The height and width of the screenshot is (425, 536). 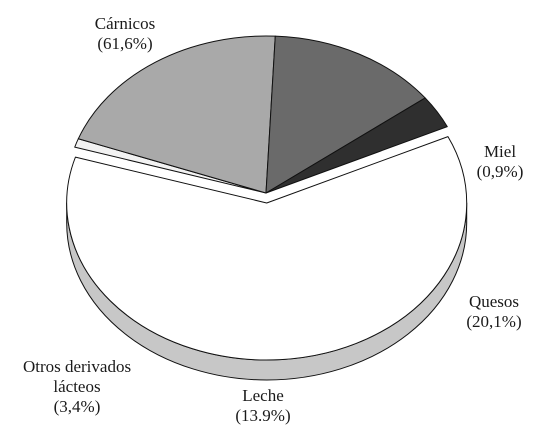 I want to click on pie-slice-leche, so click(x=345, y=114).